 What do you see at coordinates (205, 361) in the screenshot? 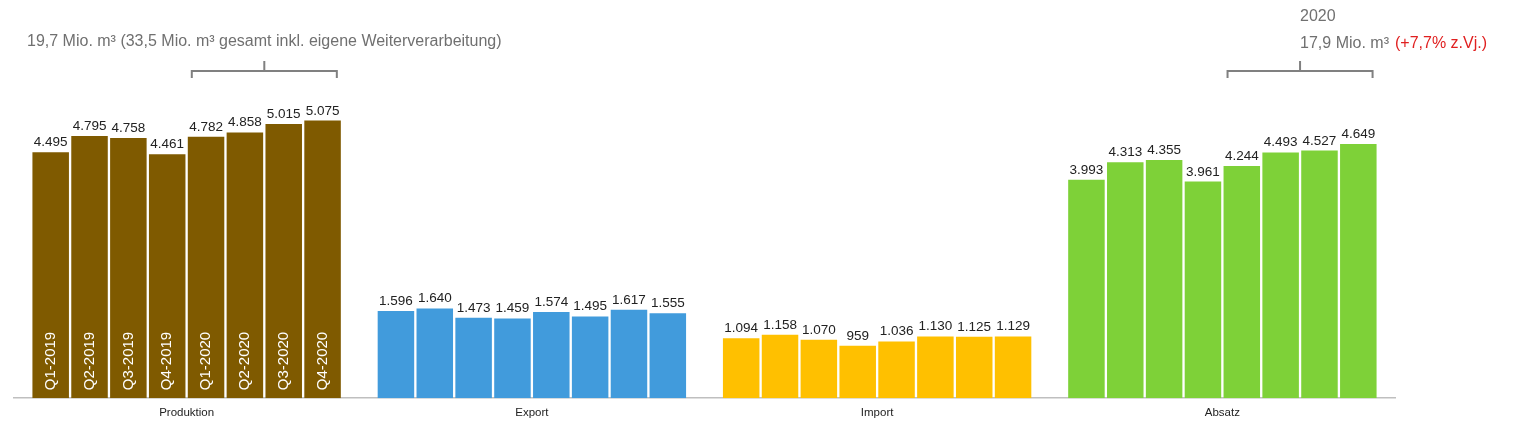
I see `series-label: Q1-2020` at bounding box center [205, 361].